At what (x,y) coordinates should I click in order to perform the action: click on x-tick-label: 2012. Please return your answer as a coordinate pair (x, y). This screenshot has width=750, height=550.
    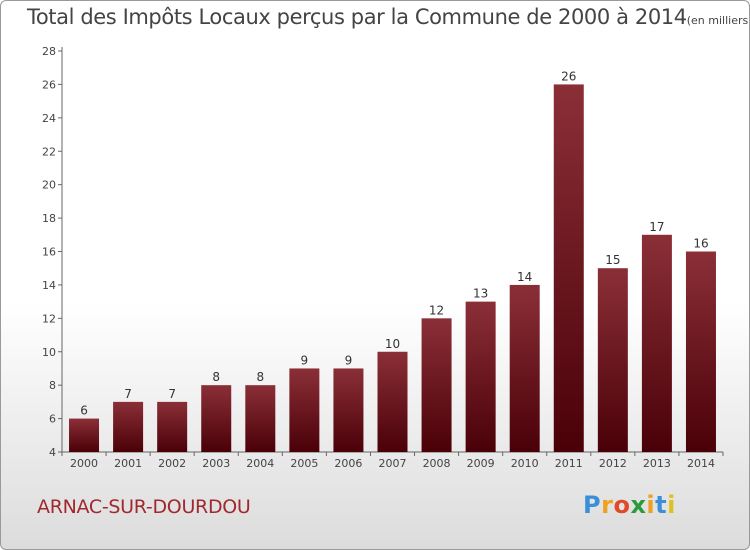
    Looking at the image, I should click on (613, 463).